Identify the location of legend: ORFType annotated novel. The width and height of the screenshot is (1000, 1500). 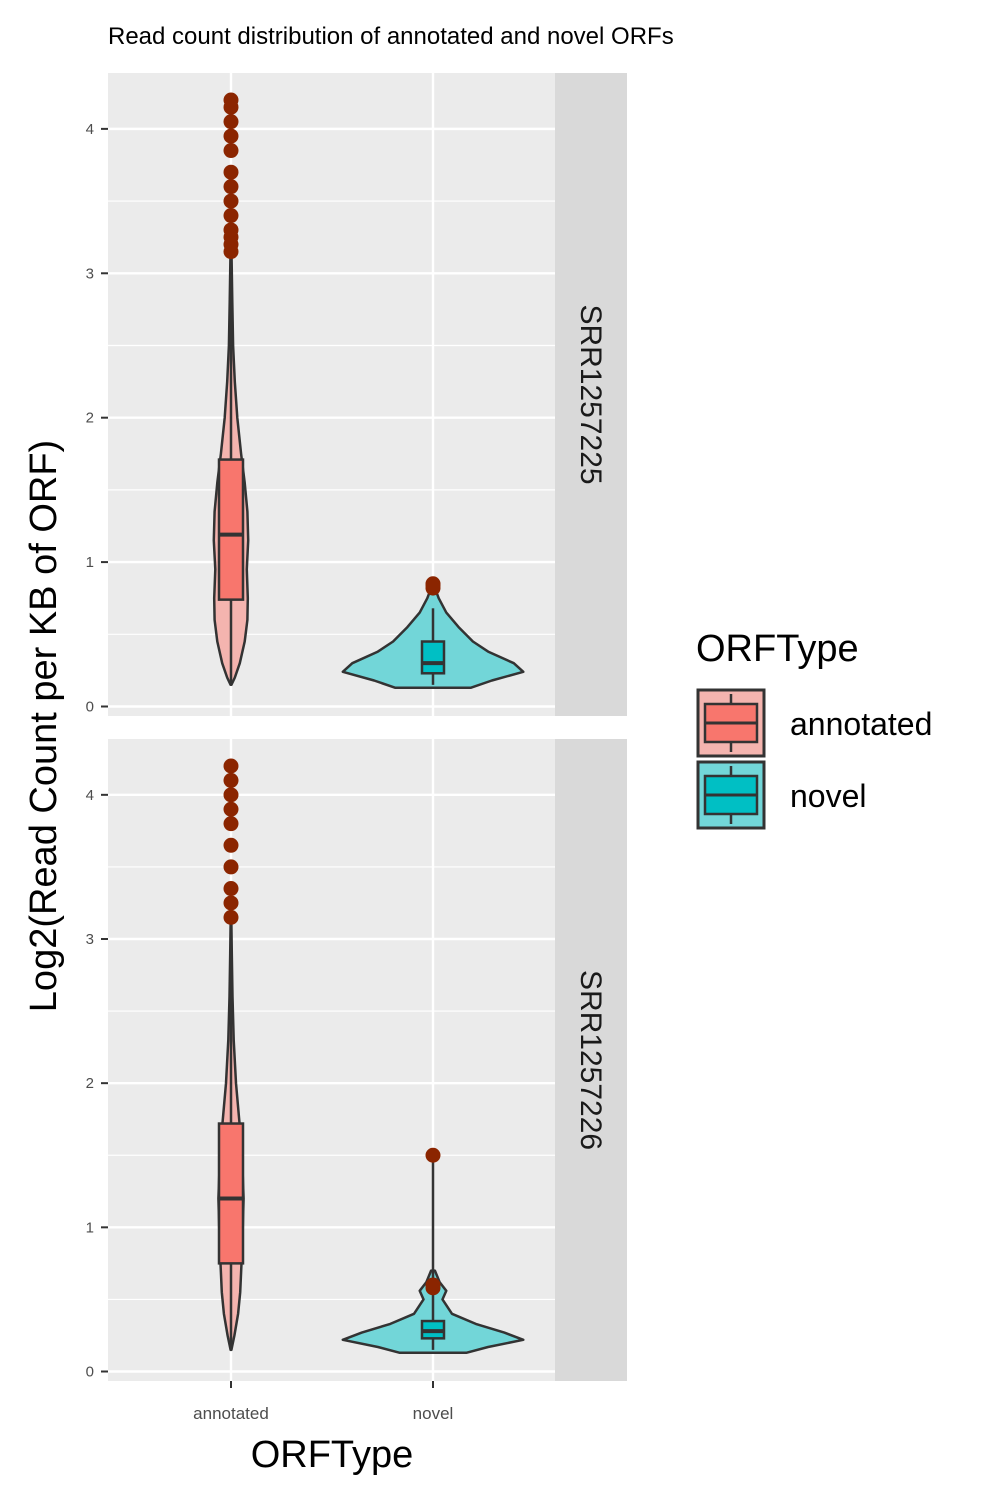
(814, 729).